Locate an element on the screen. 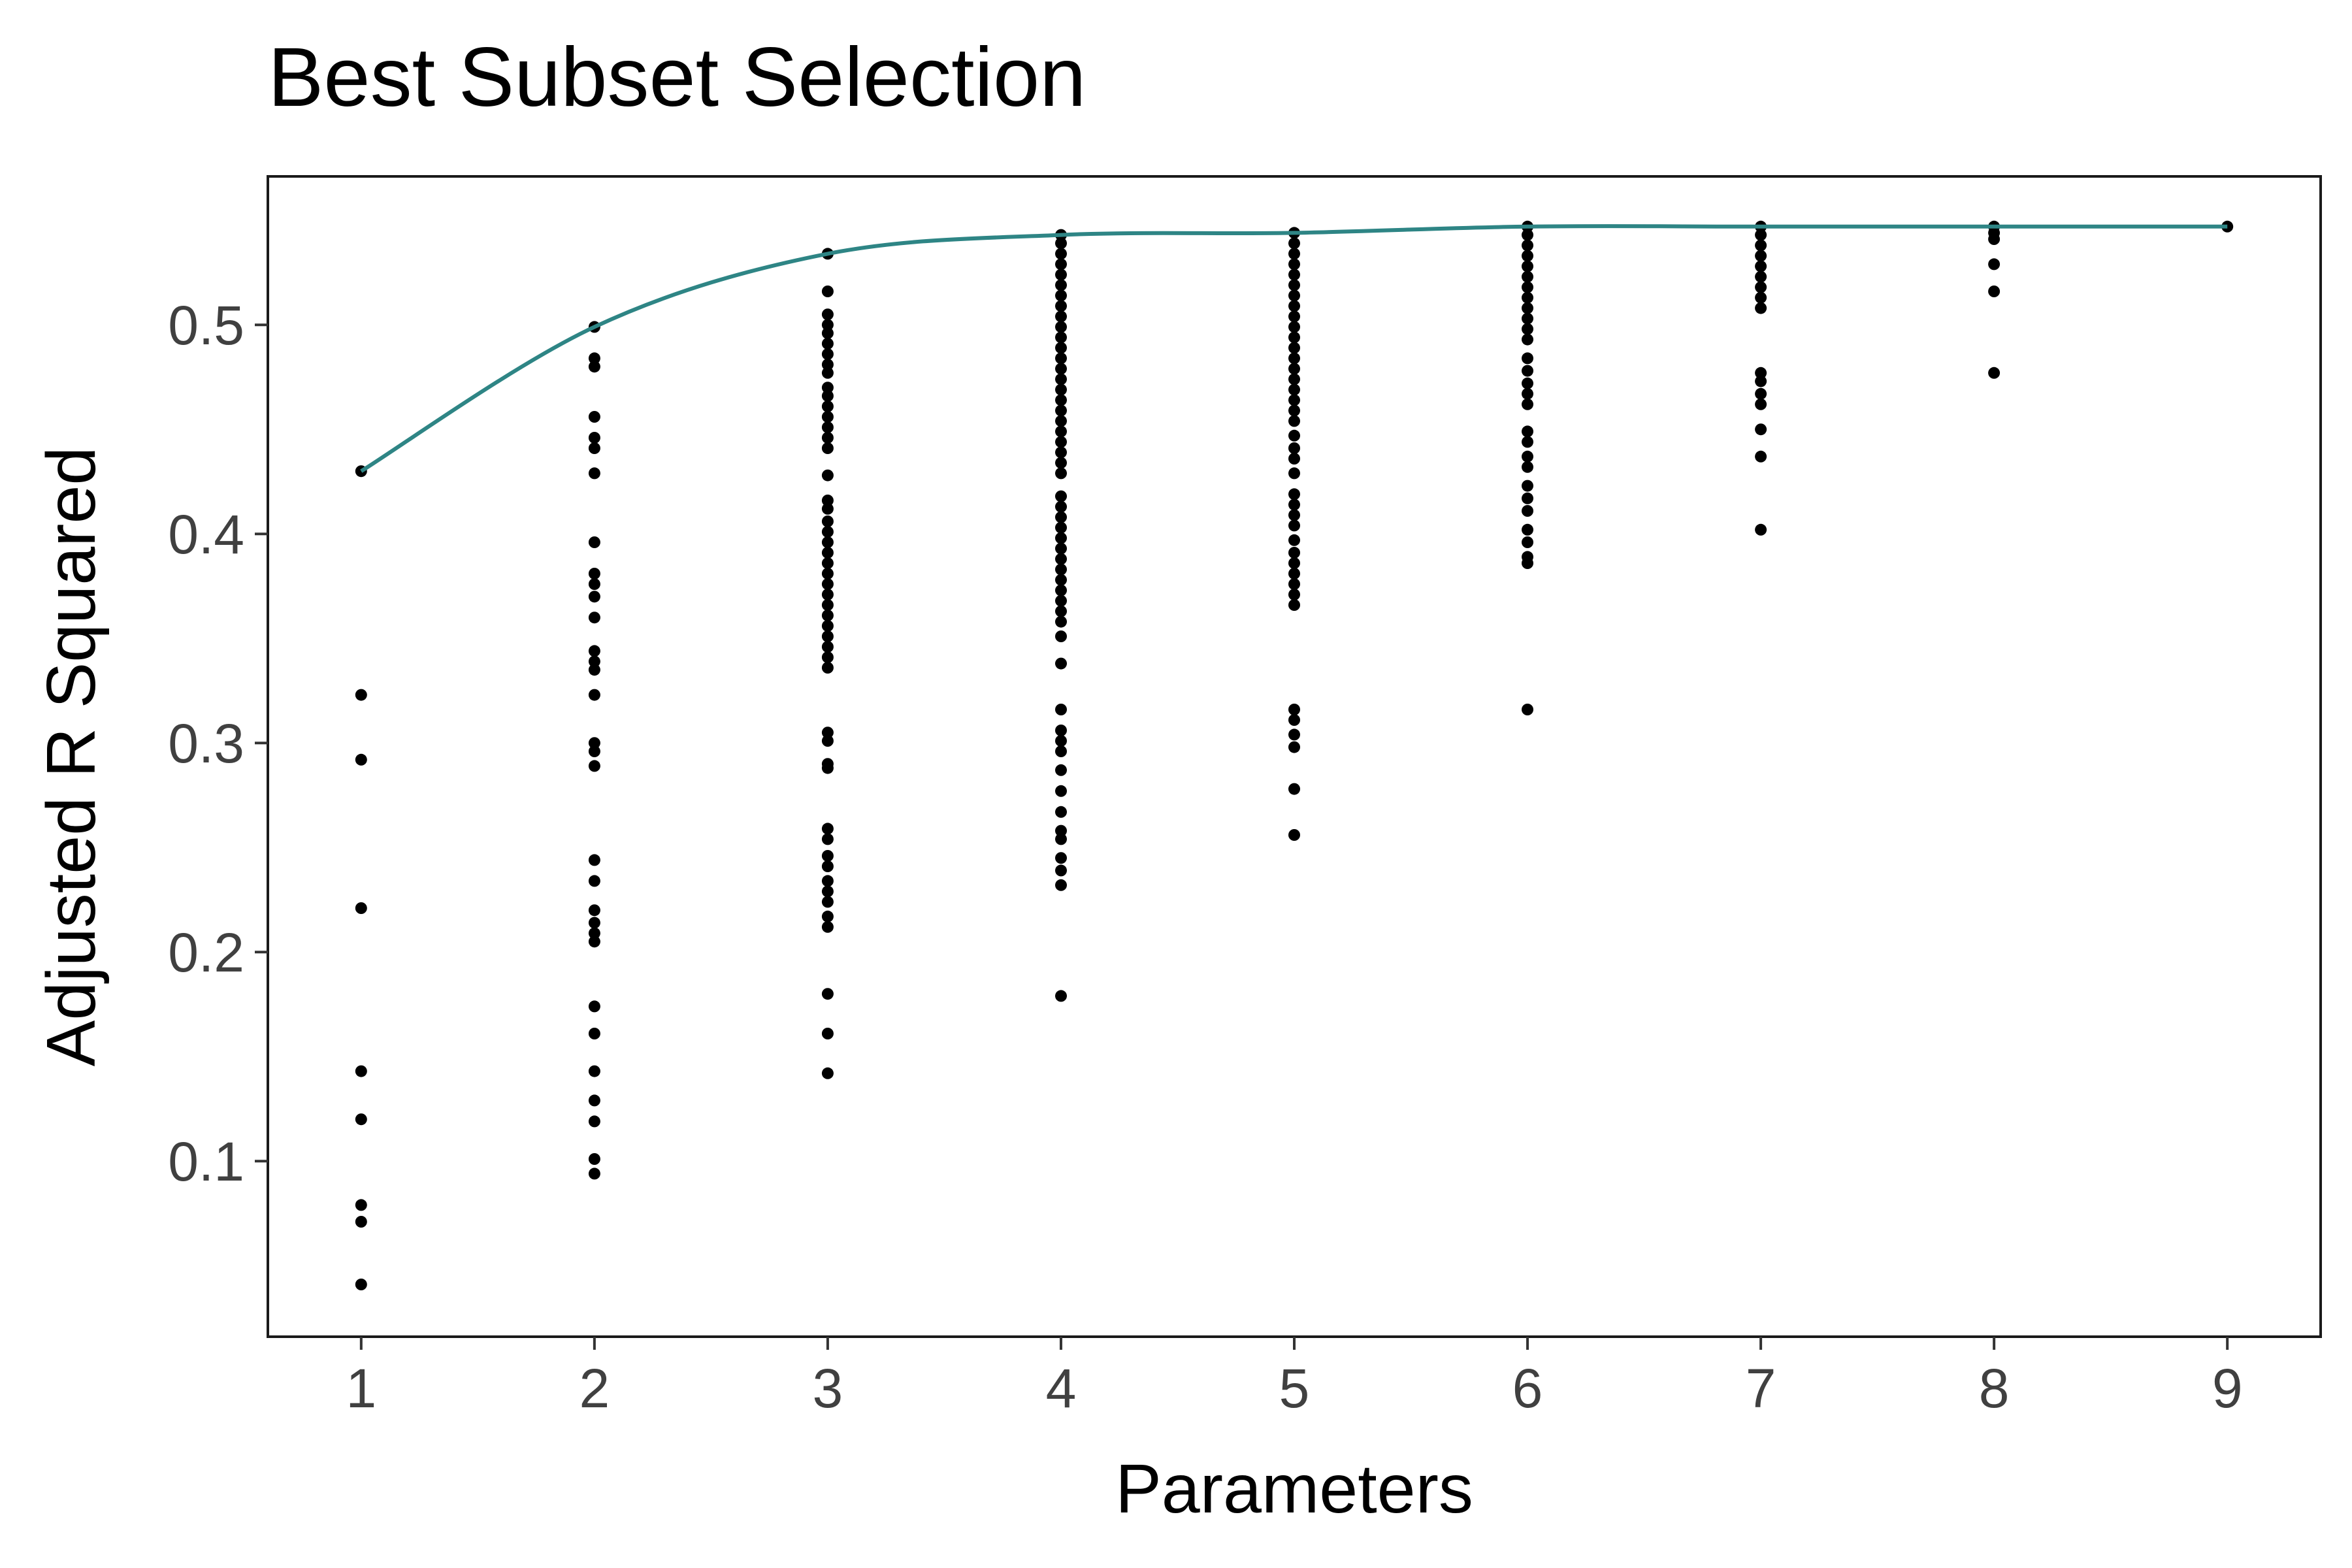  y-axis: 0.1 0.2 0.3 0.4 0.5 is located at coordinates (218, 743).